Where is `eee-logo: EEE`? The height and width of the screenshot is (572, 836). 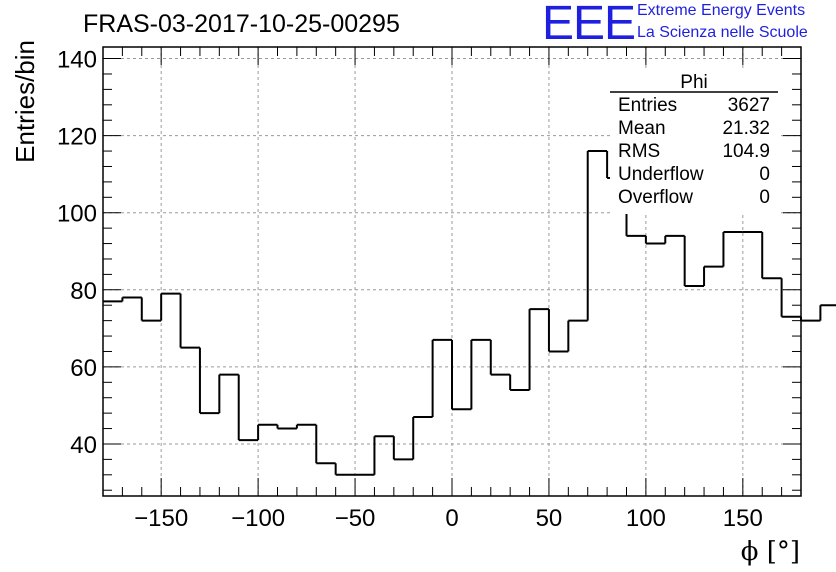
eee-logo: EEE is located at coordinates (589, 25).